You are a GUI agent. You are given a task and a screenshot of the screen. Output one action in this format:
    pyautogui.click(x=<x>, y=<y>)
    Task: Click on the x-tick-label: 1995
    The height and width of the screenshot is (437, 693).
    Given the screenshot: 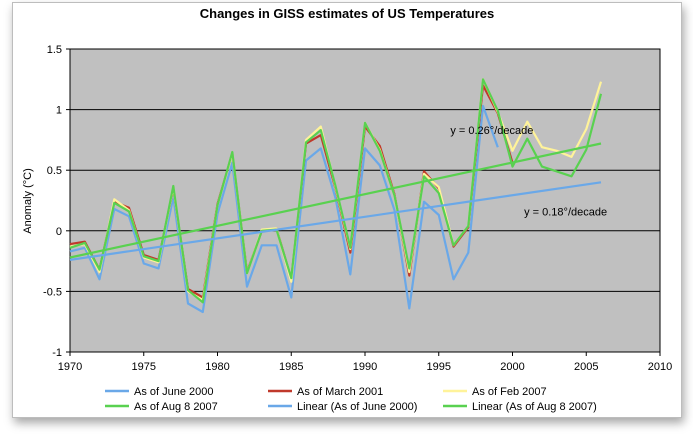 What is the action you would take?
    pyautogui.click(x=439, y=367)
    